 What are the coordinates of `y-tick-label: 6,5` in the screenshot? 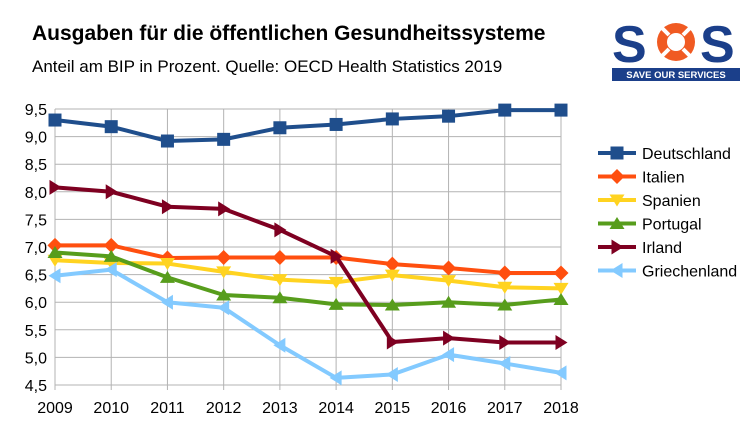 It's located at (36, 276).